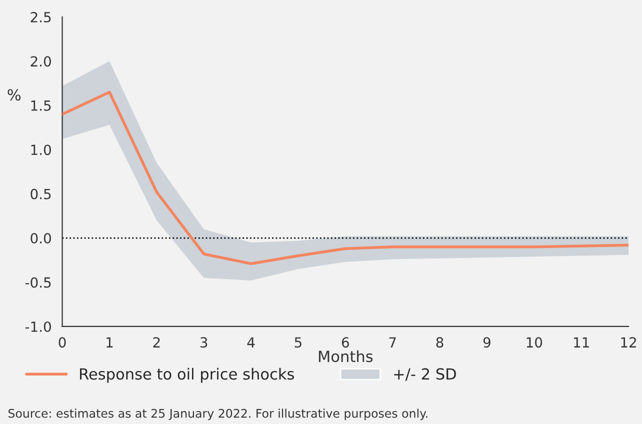  What do you see at coordinates (156, 342) in the screenshot?
I see `x-tick-label: 2` at bounding box center [156, 342].